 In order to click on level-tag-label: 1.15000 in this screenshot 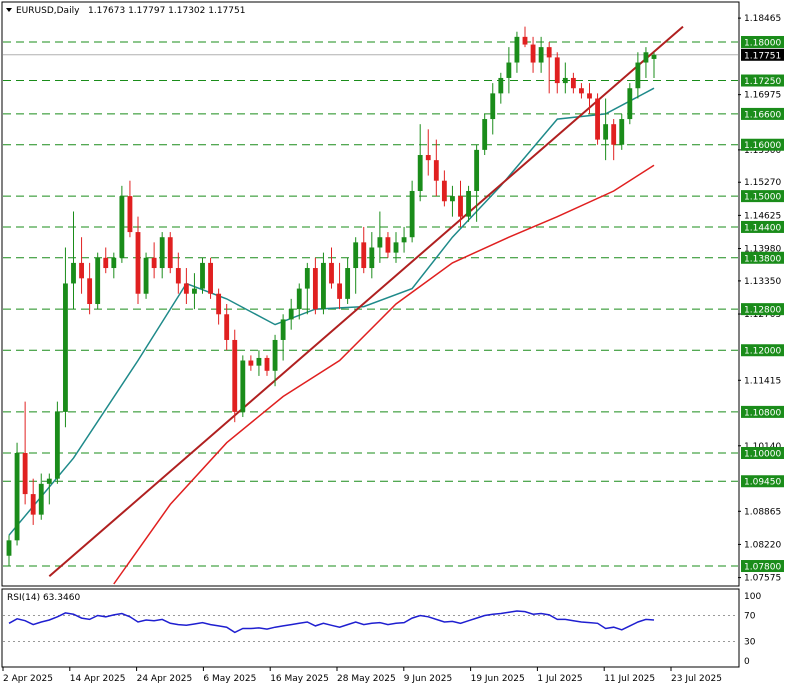, I will do `click(762, 198)`.